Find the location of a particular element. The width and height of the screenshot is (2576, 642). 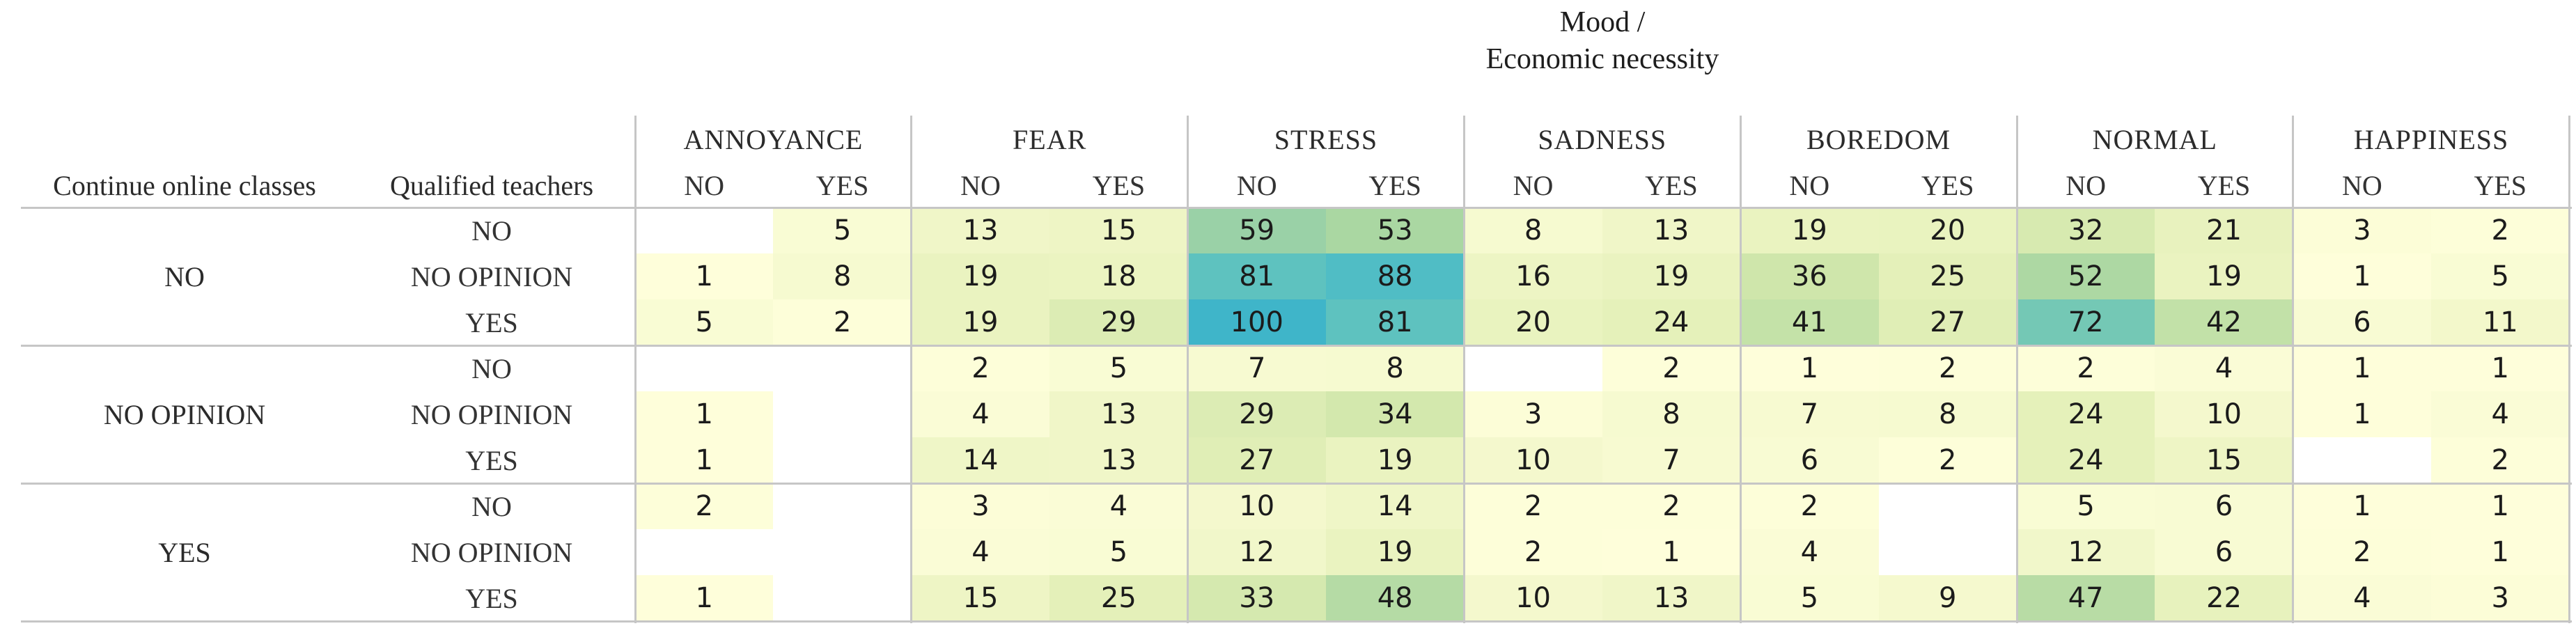

heatmap-cell: 25 is located at coordinates (1118, 598).